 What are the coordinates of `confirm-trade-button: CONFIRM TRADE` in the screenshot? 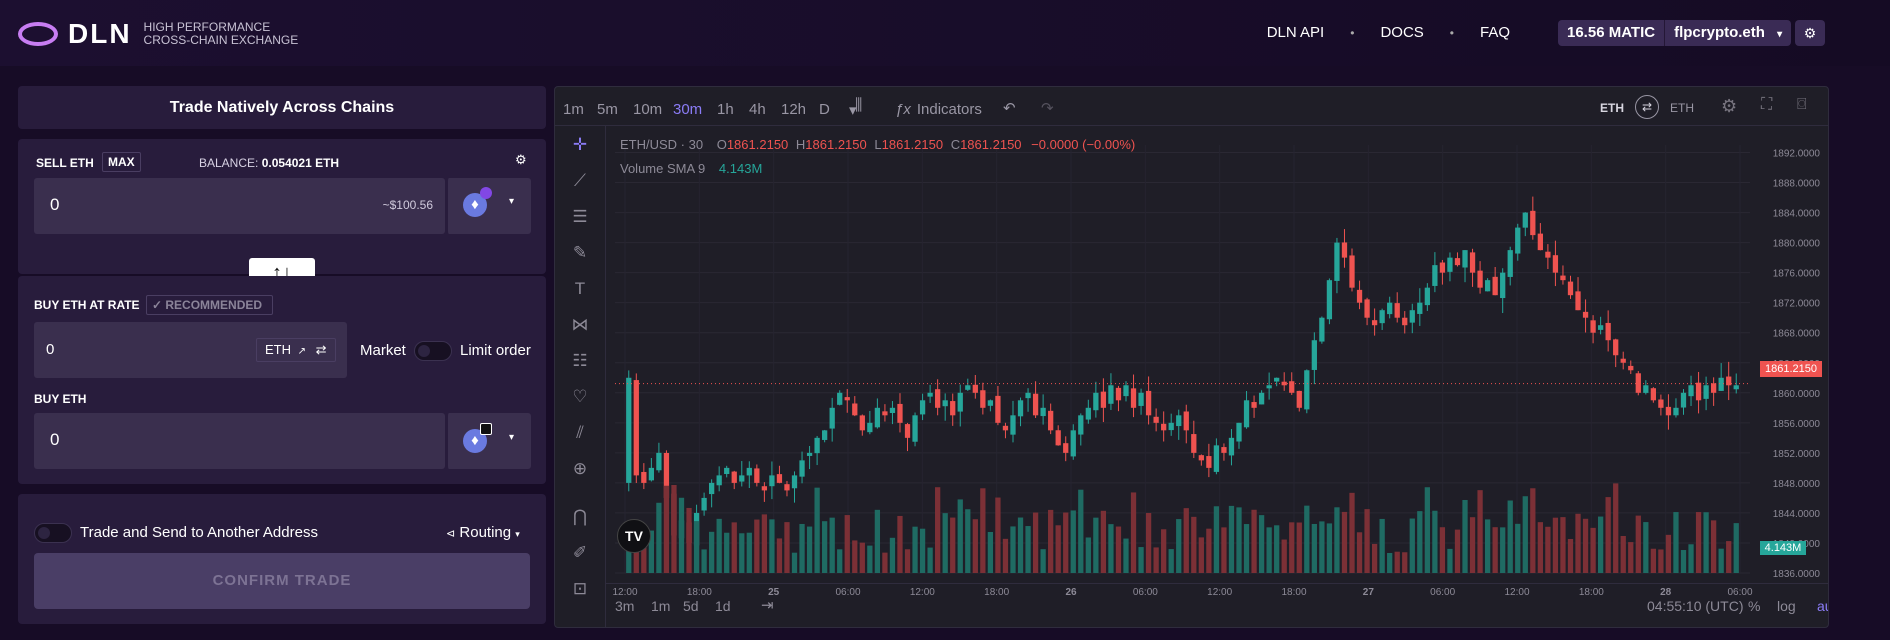 It's located at (282, 581).